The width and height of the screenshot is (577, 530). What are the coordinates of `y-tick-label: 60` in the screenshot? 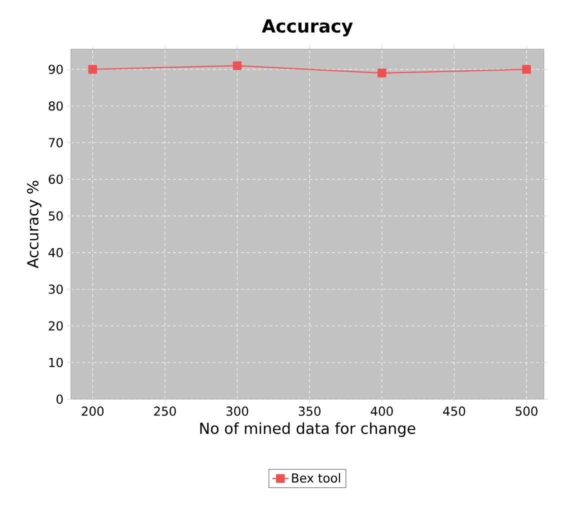 It's located at (55, 179).